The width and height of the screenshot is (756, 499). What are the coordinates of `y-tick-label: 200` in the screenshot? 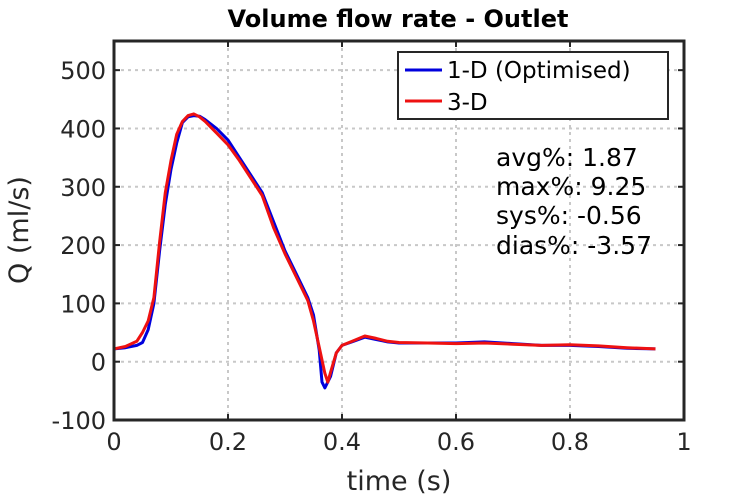 It's located at (83, 246).